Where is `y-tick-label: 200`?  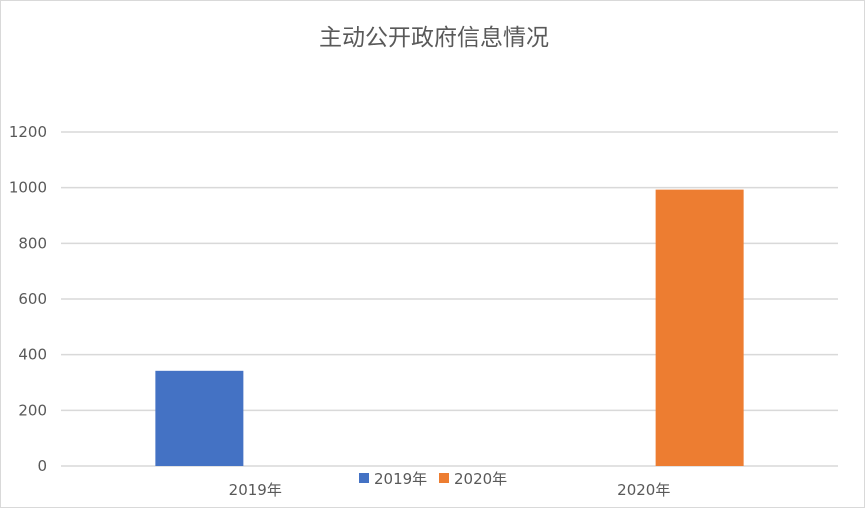 y-tick-label: 200 is located at coordinates (32, 410).